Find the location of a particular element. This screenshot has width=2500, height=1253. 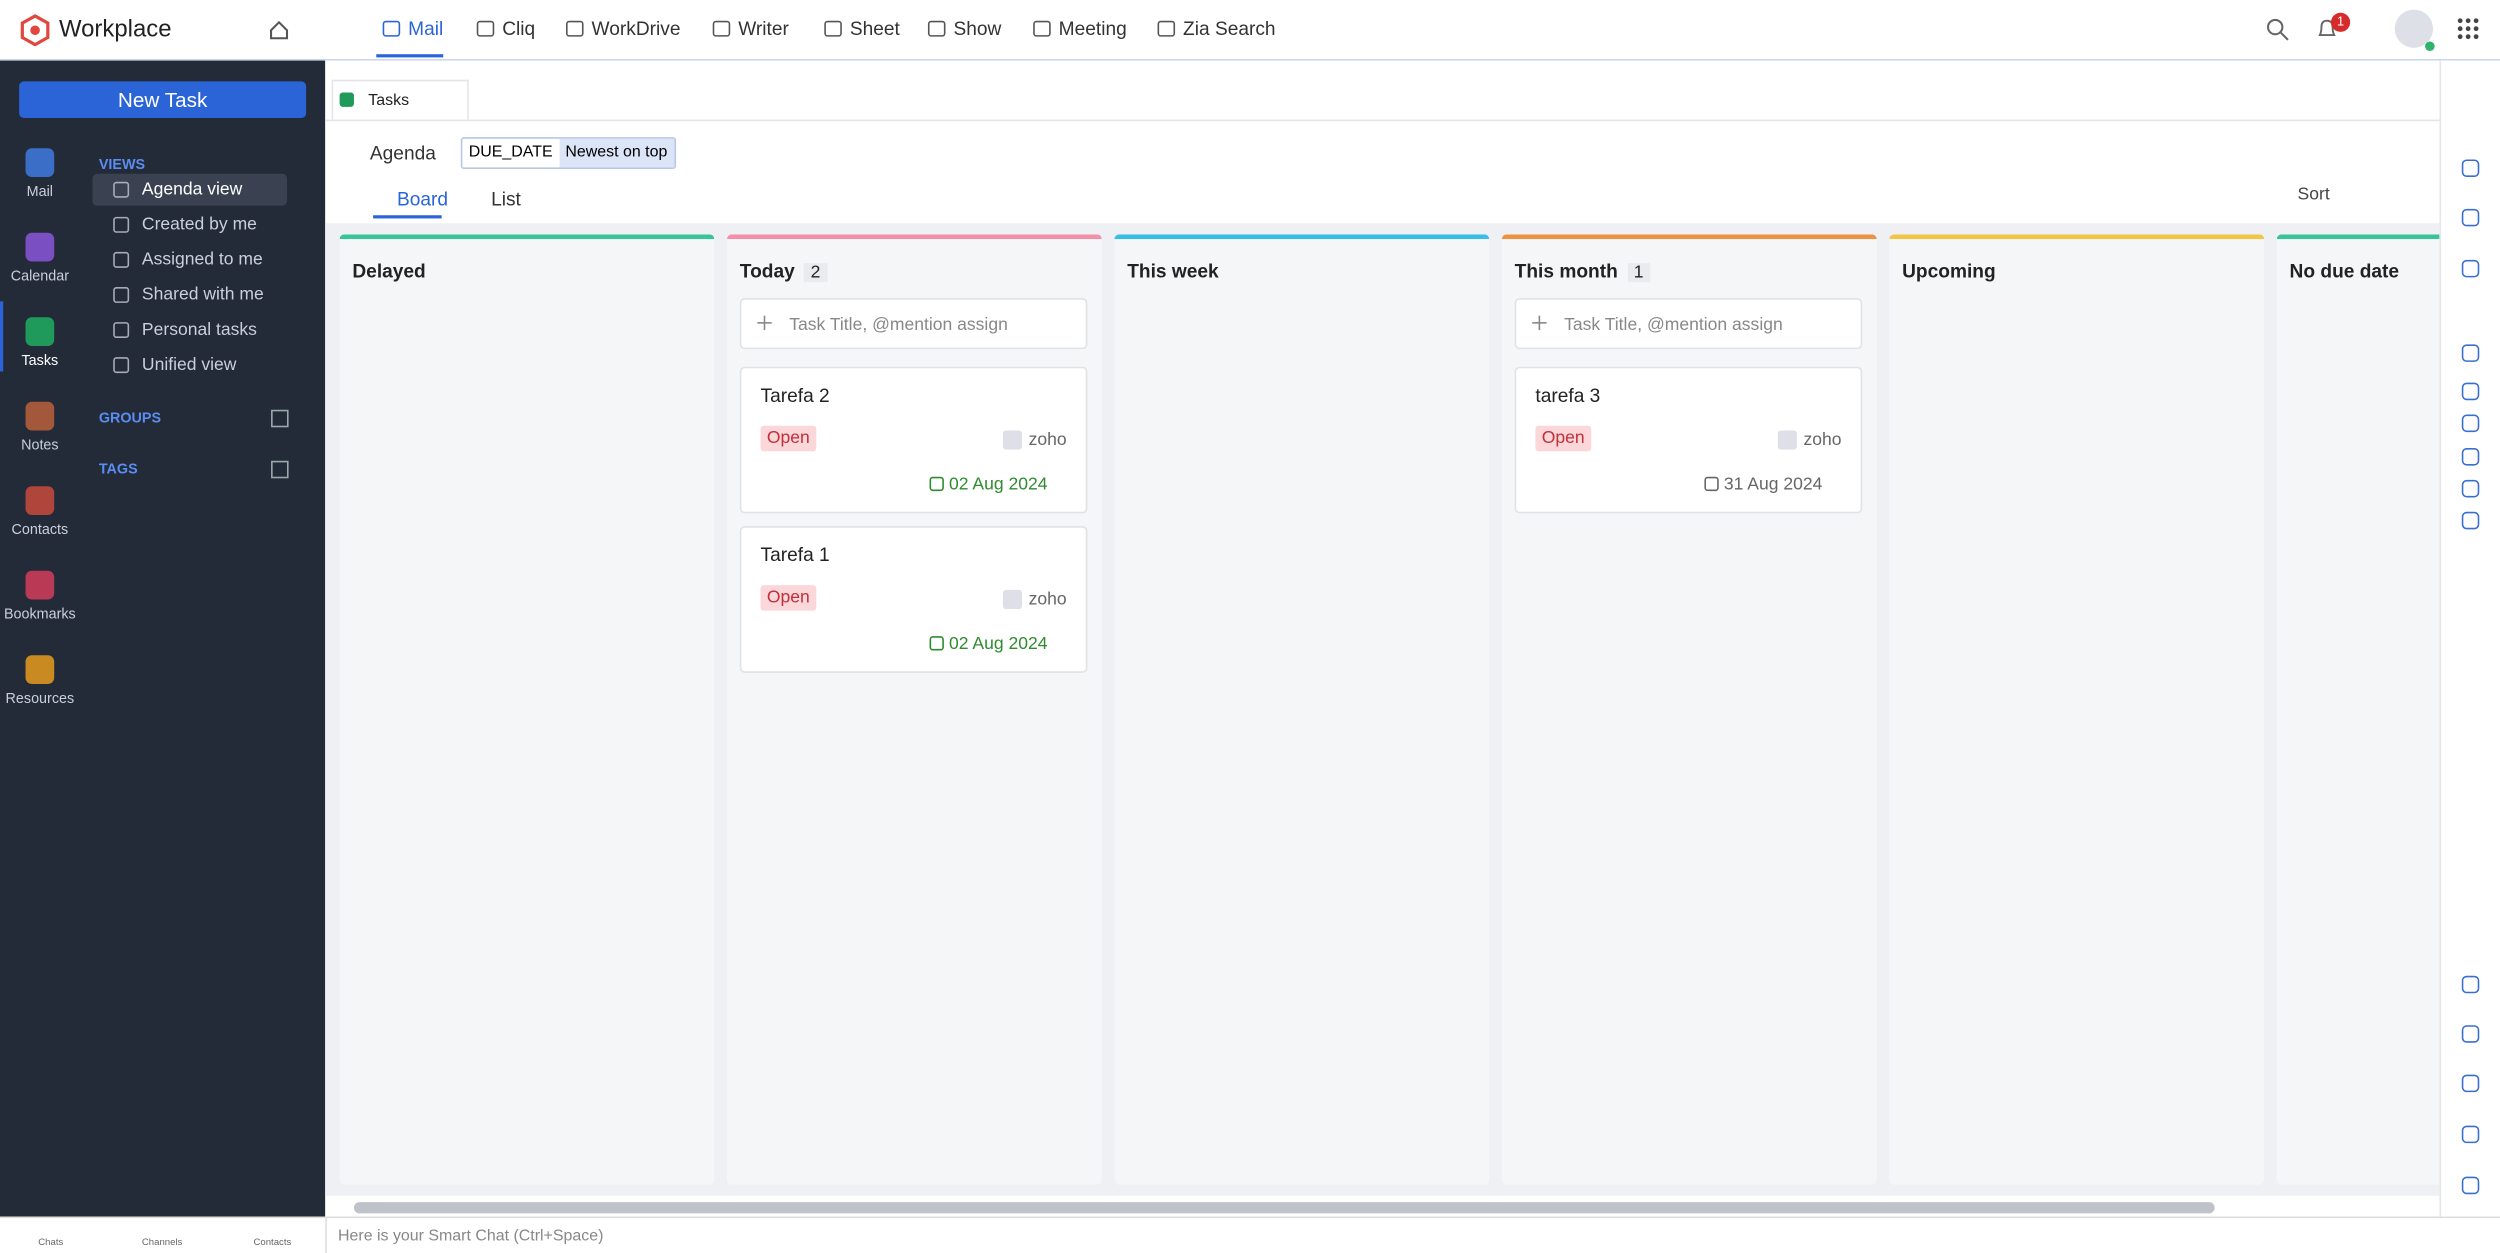

app-item: Tasks is located at coordinates (40, 342).